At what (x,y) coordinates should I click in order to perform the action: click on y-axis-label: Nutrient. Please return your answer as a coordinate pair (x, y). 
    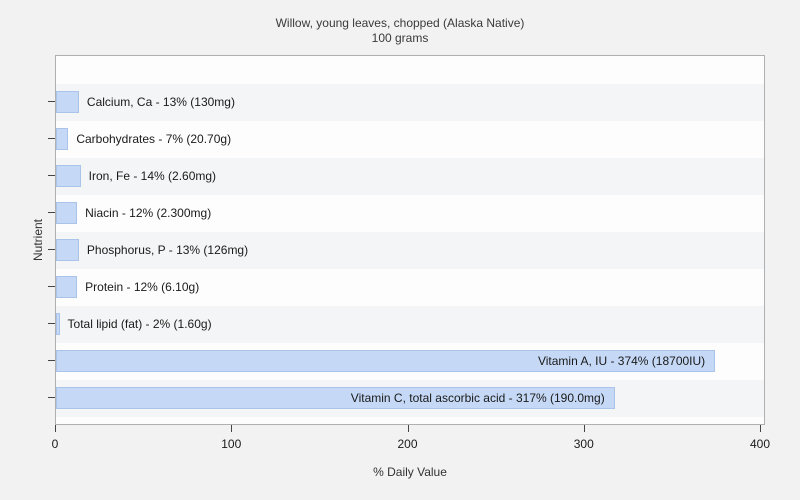
    Looking at the image, I should click on (38, 240).